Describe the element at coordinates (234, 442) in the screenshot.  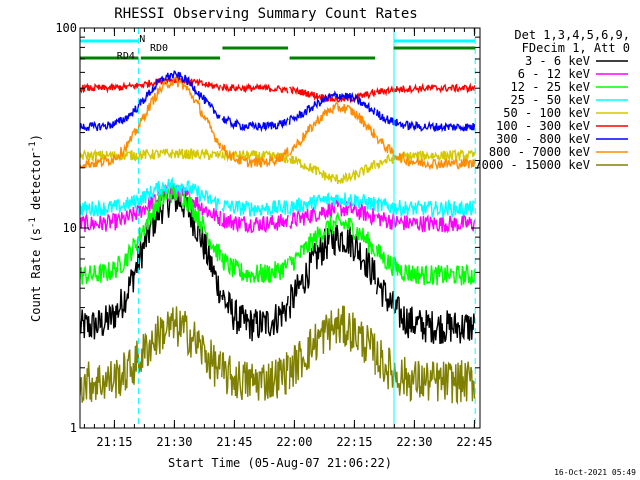
I see `x-tick-label-2: 21:45` at that location.